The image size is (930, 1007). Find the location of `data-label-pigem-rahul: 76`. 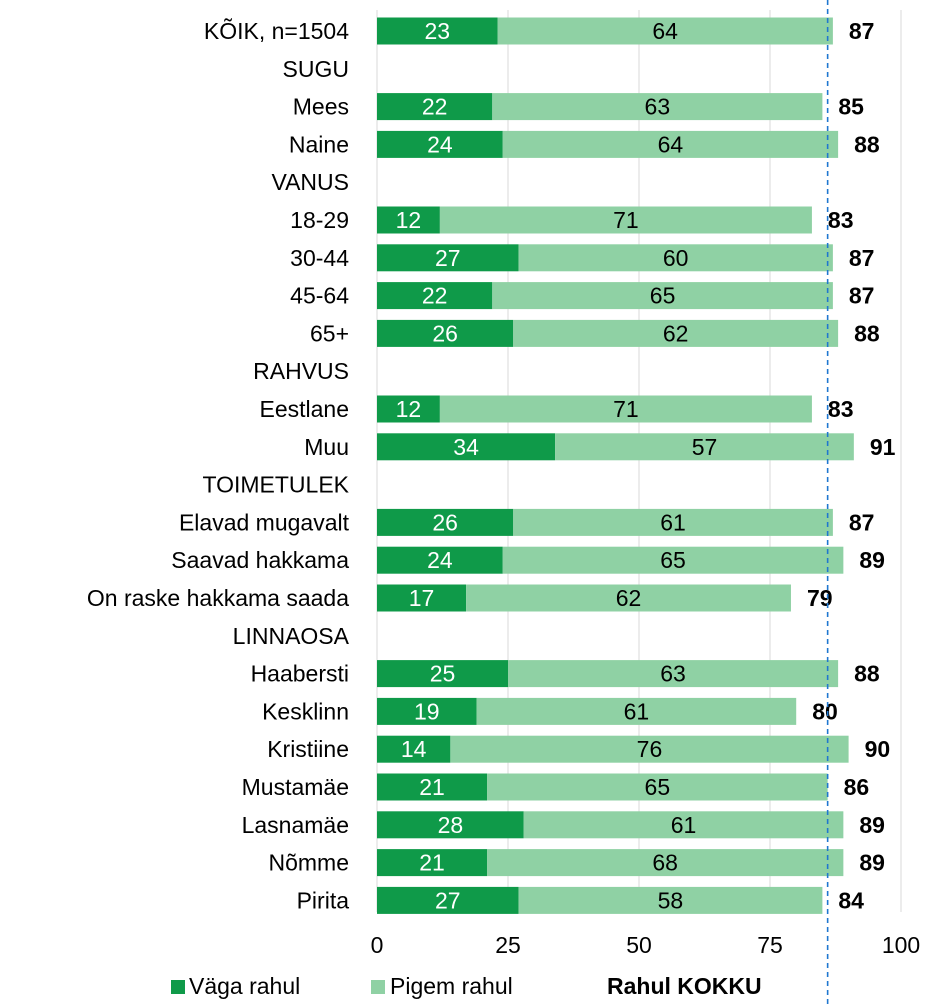

data-label-pigem-rahul: 76 is located at coordinates (650, 749).